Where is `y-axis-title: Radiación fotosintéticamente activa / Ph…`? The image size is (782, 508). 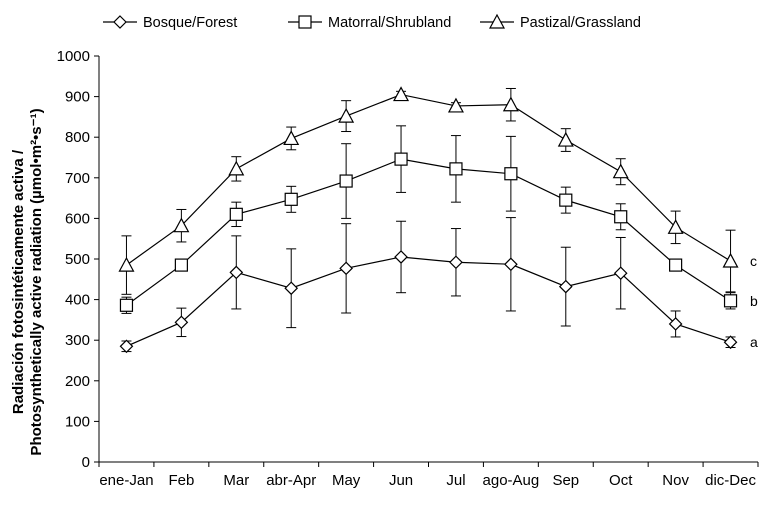
y-axis-title: Radiación fotosintéticamente activa / Ph… is located at coordinates (27, 281).